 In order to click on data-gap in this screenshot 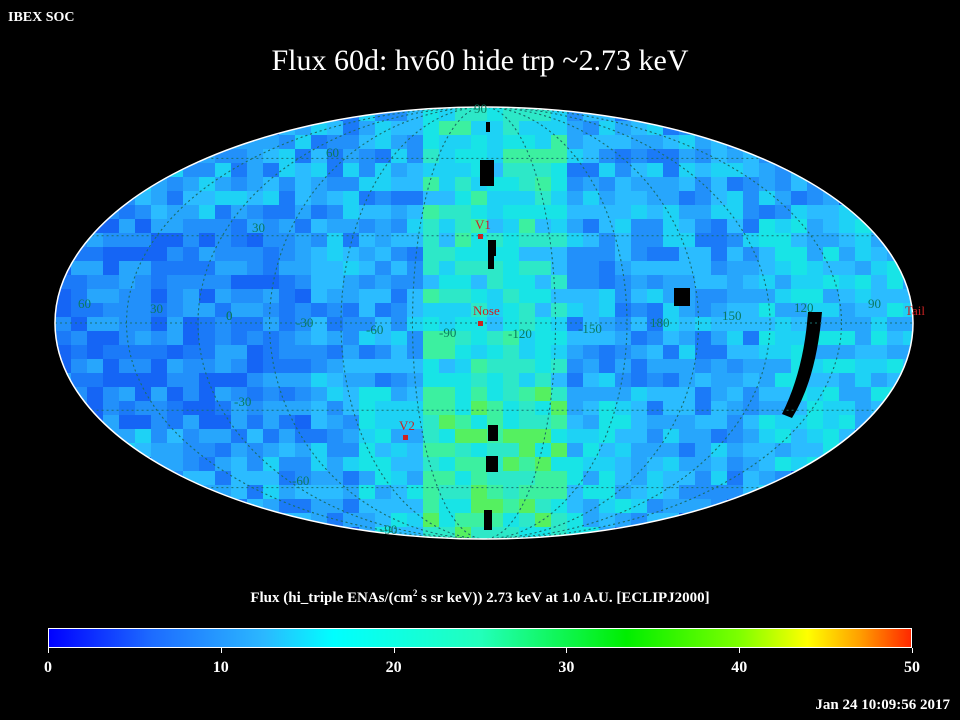, I will do `click(682, 297)`.